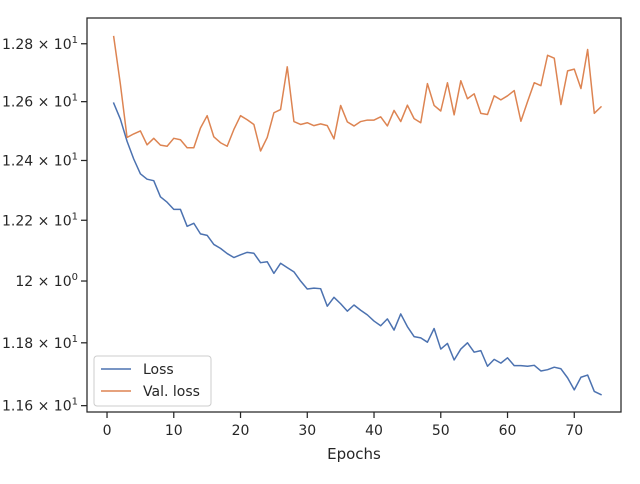 Image resolution: width=640 pixels, height=484 pixels. I want to click on x-tick-label: 10, so click(174, 431).